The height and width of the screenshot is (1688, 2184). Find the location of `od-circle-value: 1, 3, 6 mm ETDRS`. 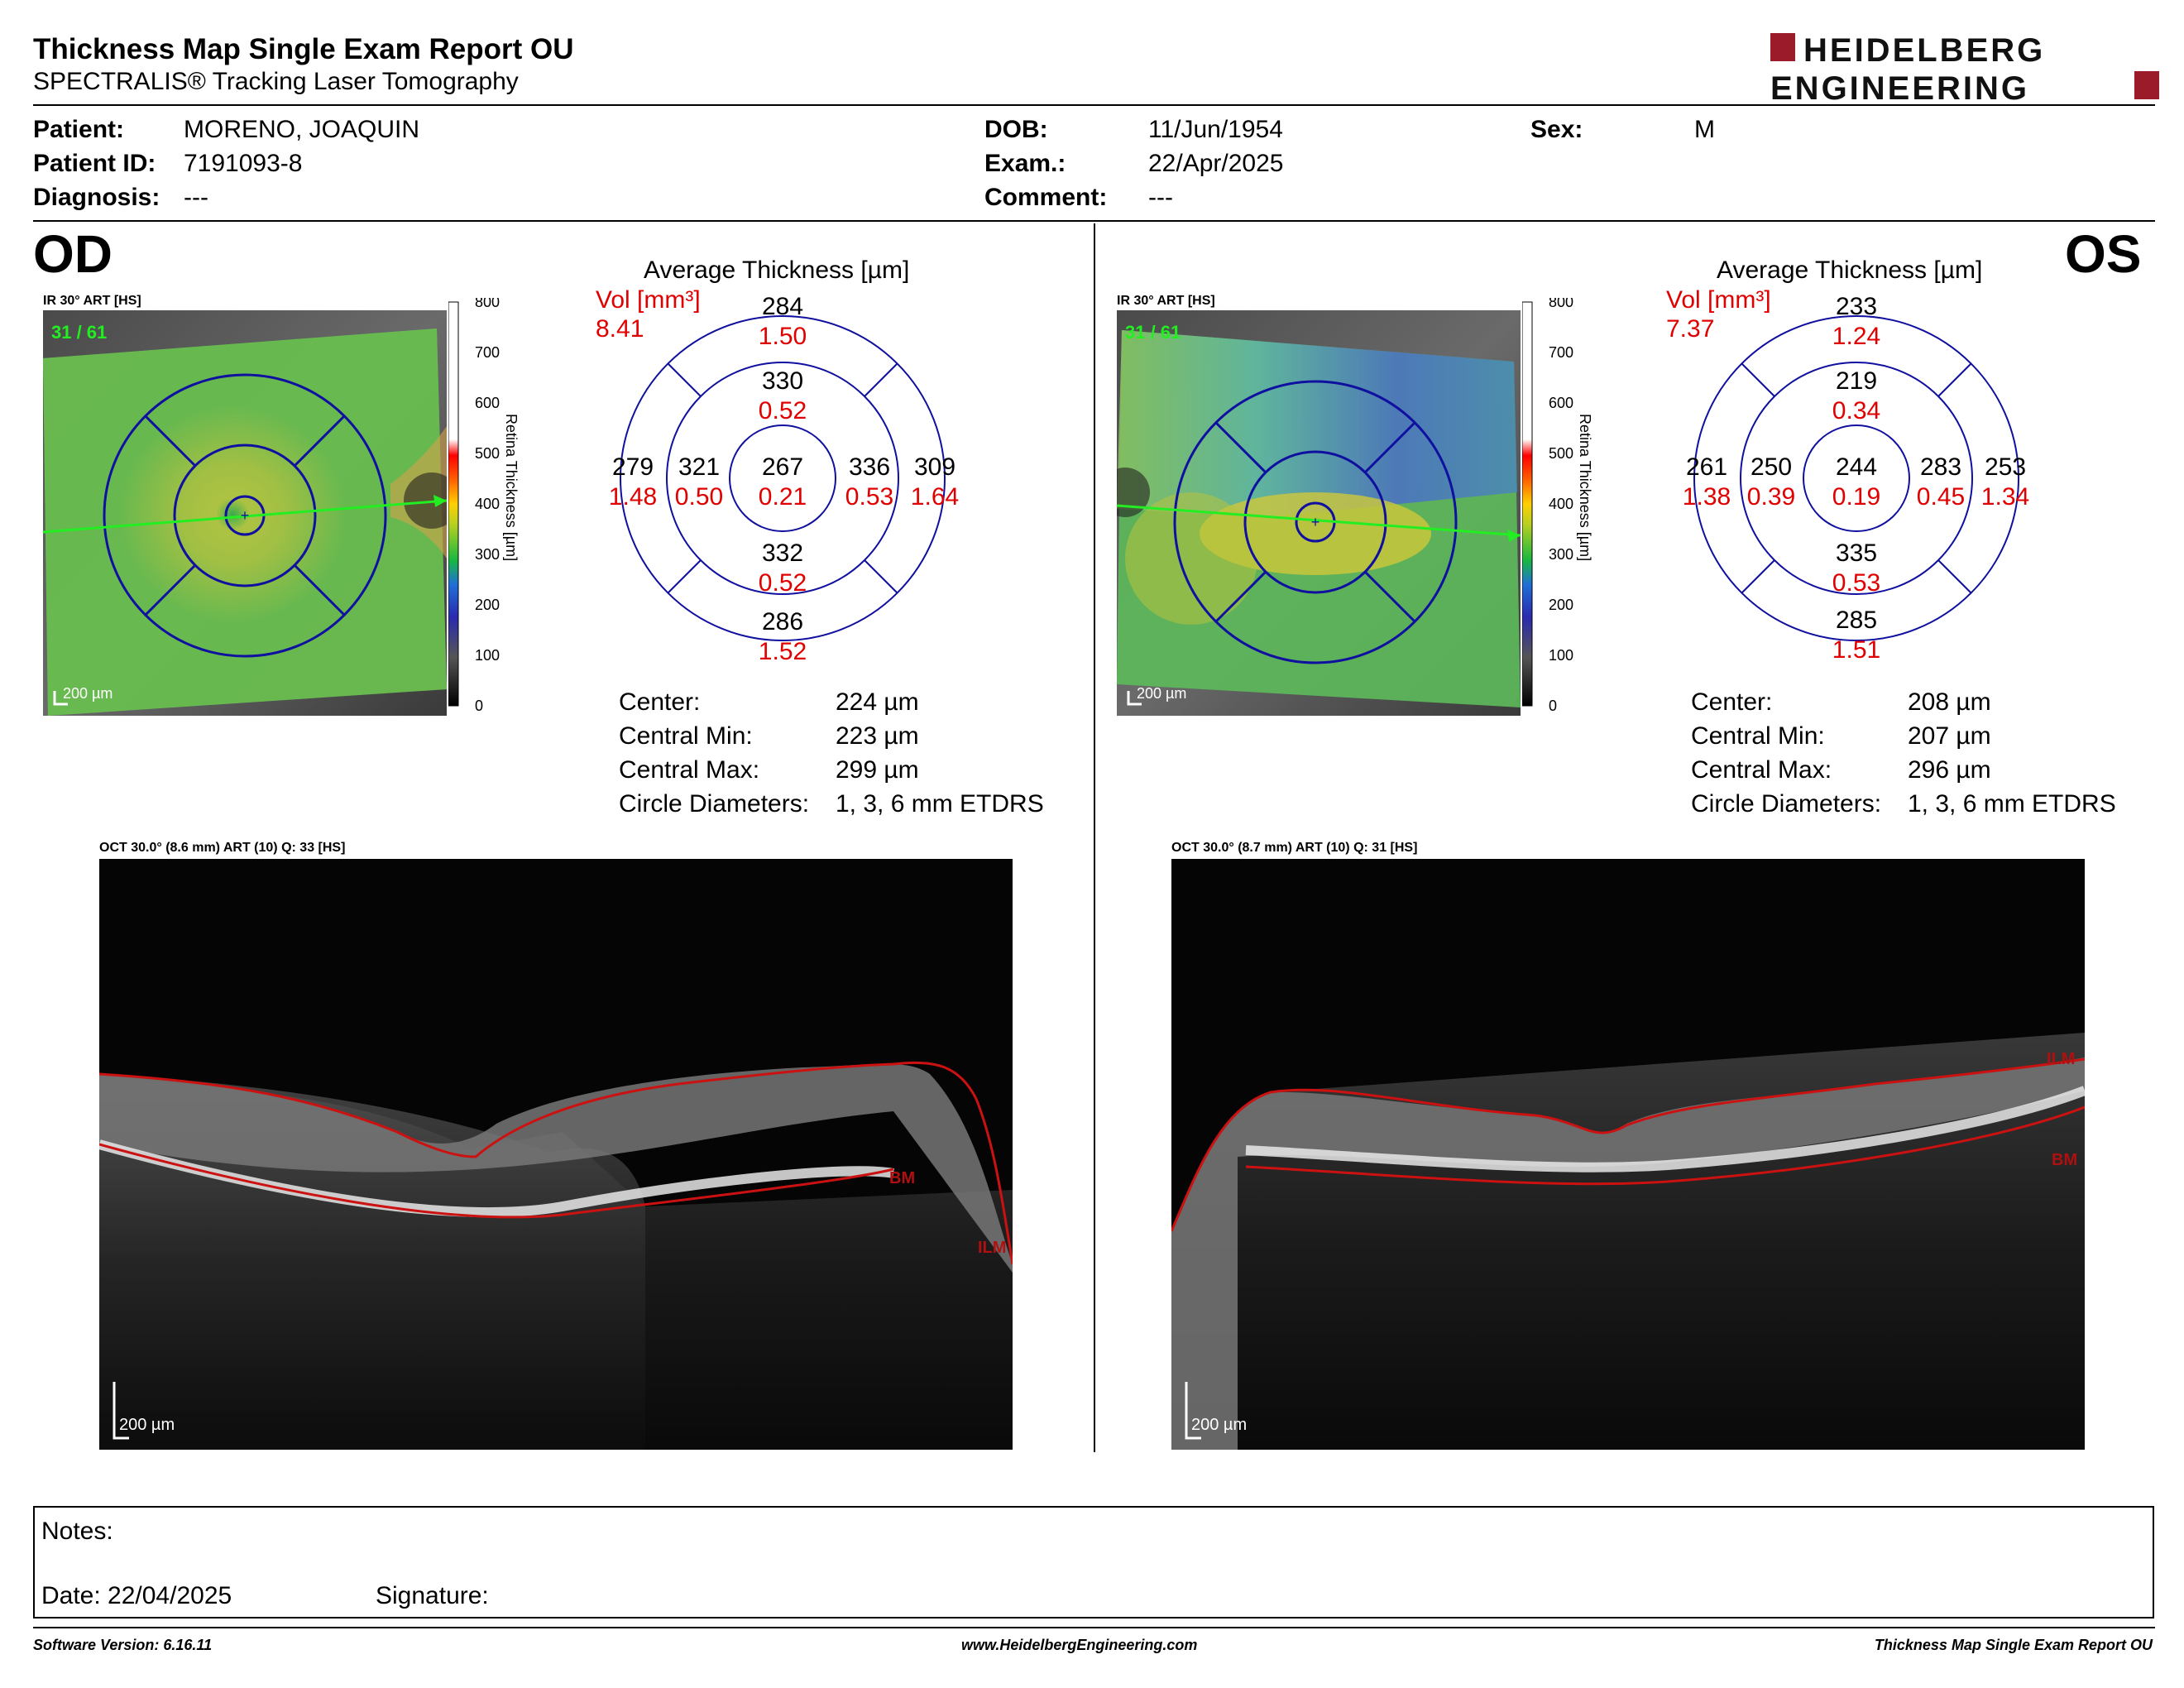

od-circle-value: 1, 3, 6 mm ETDRS is located at coordinates (940, 804).